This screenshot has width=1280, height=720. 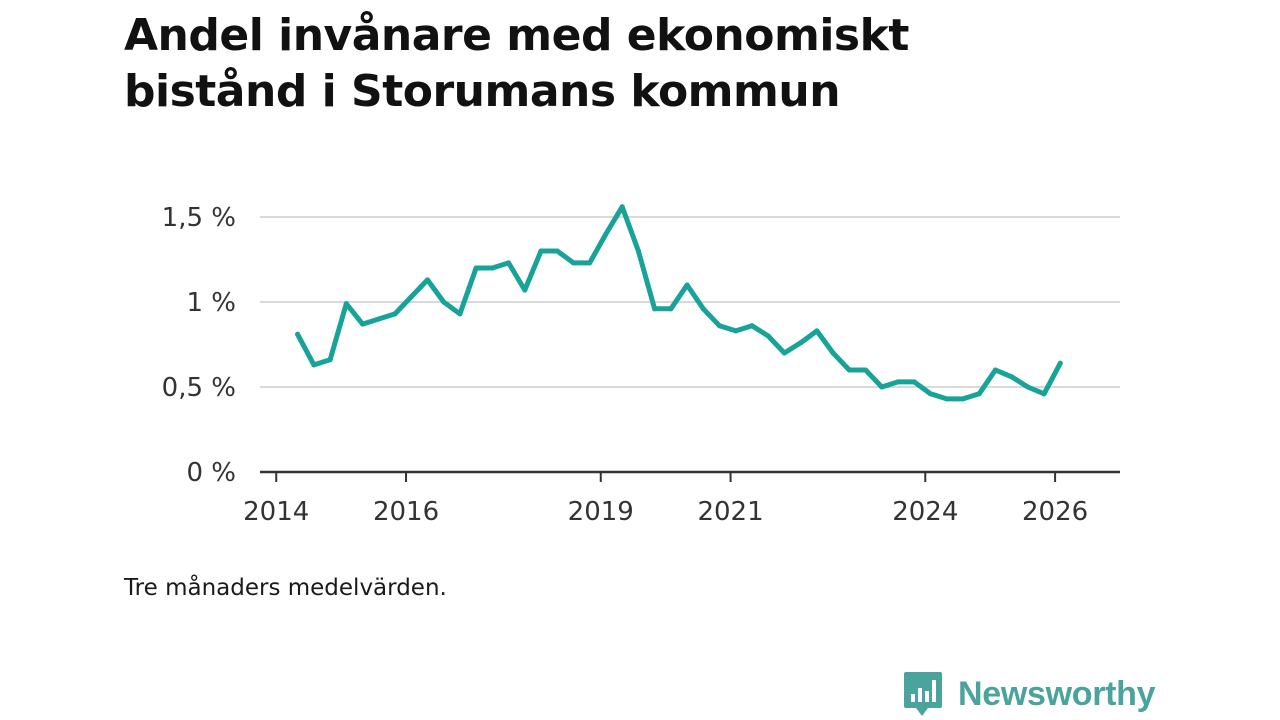 I want to click on chart-footnote: Tre månaders medelvärden., so click(x=285, y=588).